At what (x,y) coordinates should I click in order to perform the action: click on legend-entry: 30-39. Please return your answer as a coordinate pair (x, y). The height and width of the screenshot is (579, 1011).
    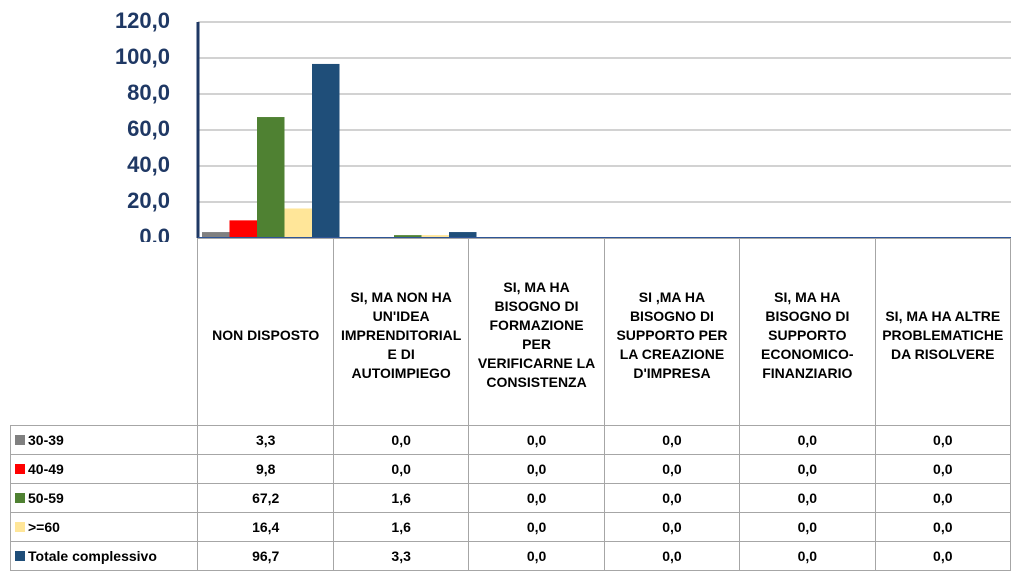
    Looking at the image, I should click on (104, 440).